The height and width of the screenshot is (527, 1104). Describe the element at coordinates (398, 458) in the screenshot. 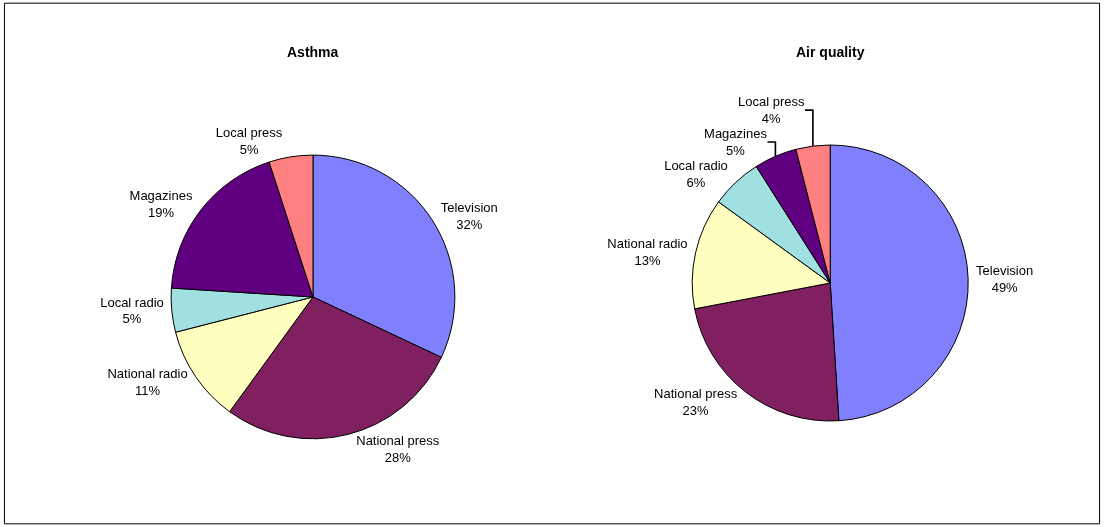

I see `data-label: 28%` at that location.